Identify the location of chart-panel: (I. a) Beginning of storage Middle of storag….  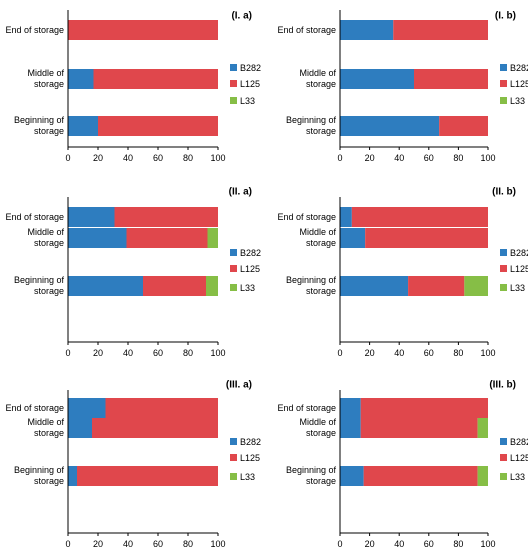
(133, 86).